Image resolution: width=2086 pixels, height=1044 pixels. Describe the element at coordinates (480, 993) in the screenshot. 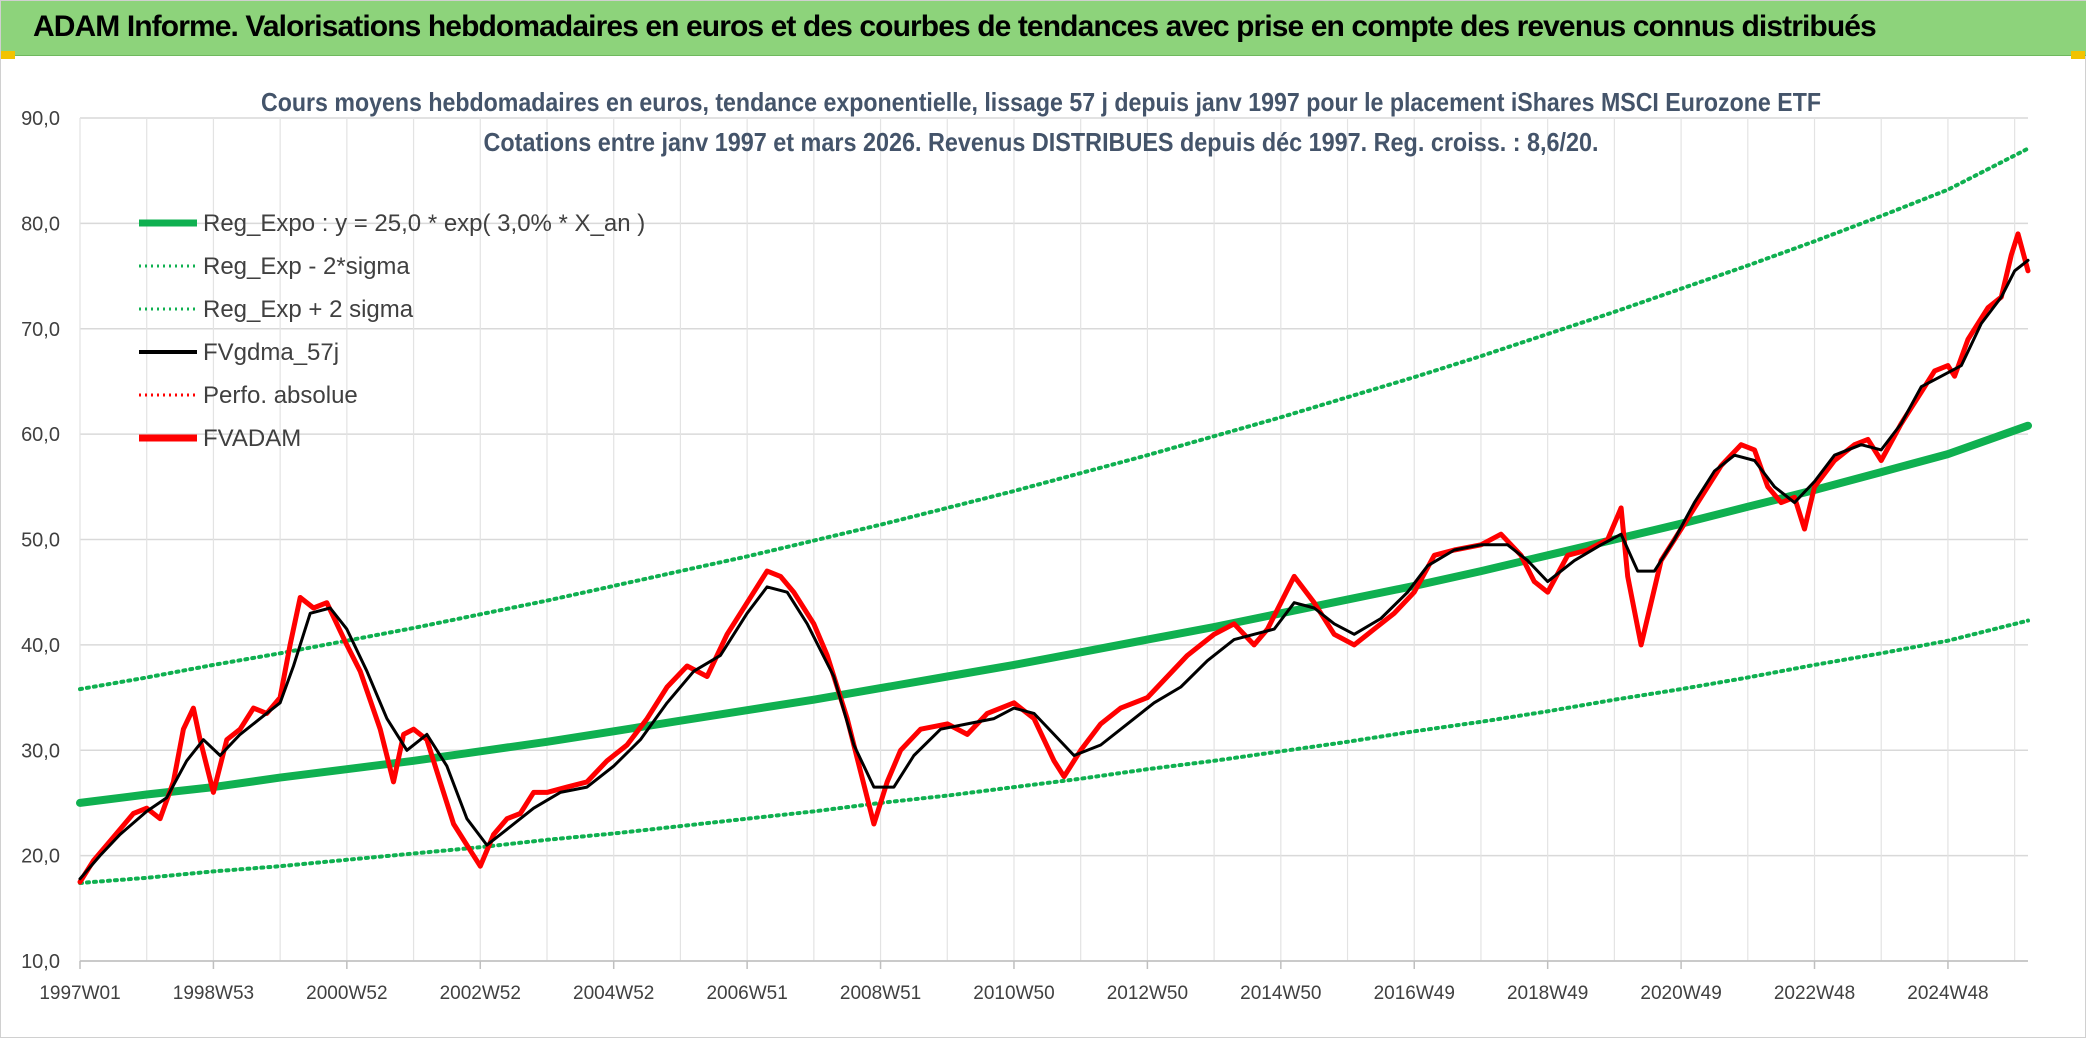

I see `x-tick-label: 2002W52` at that location.